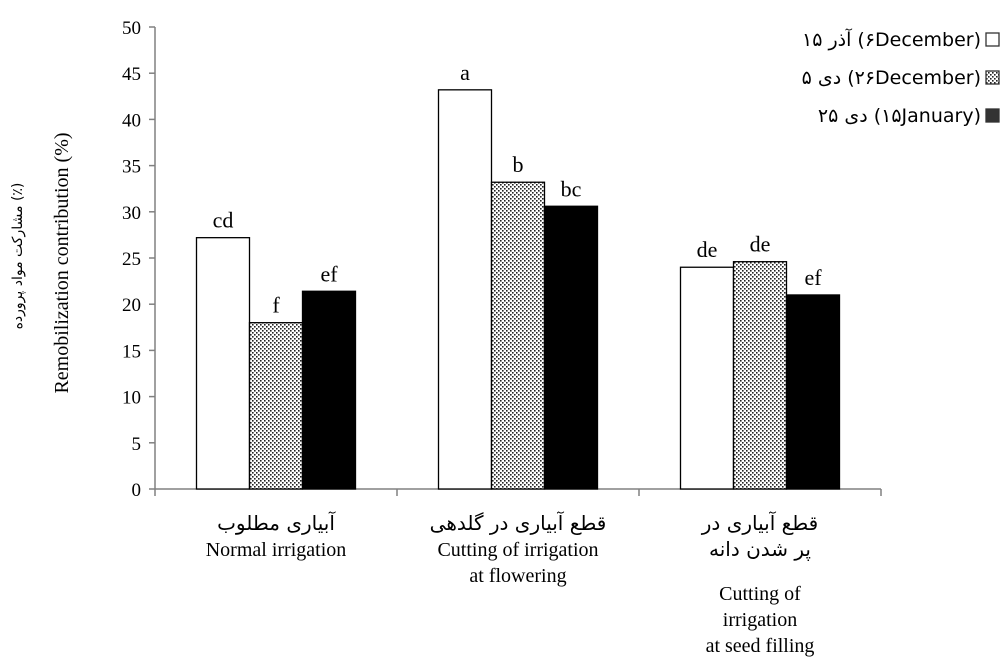  What do you see at coordinates (276, 305) in the screenshot?
I see `significance-letter: f` at bounding box center [276, 305].